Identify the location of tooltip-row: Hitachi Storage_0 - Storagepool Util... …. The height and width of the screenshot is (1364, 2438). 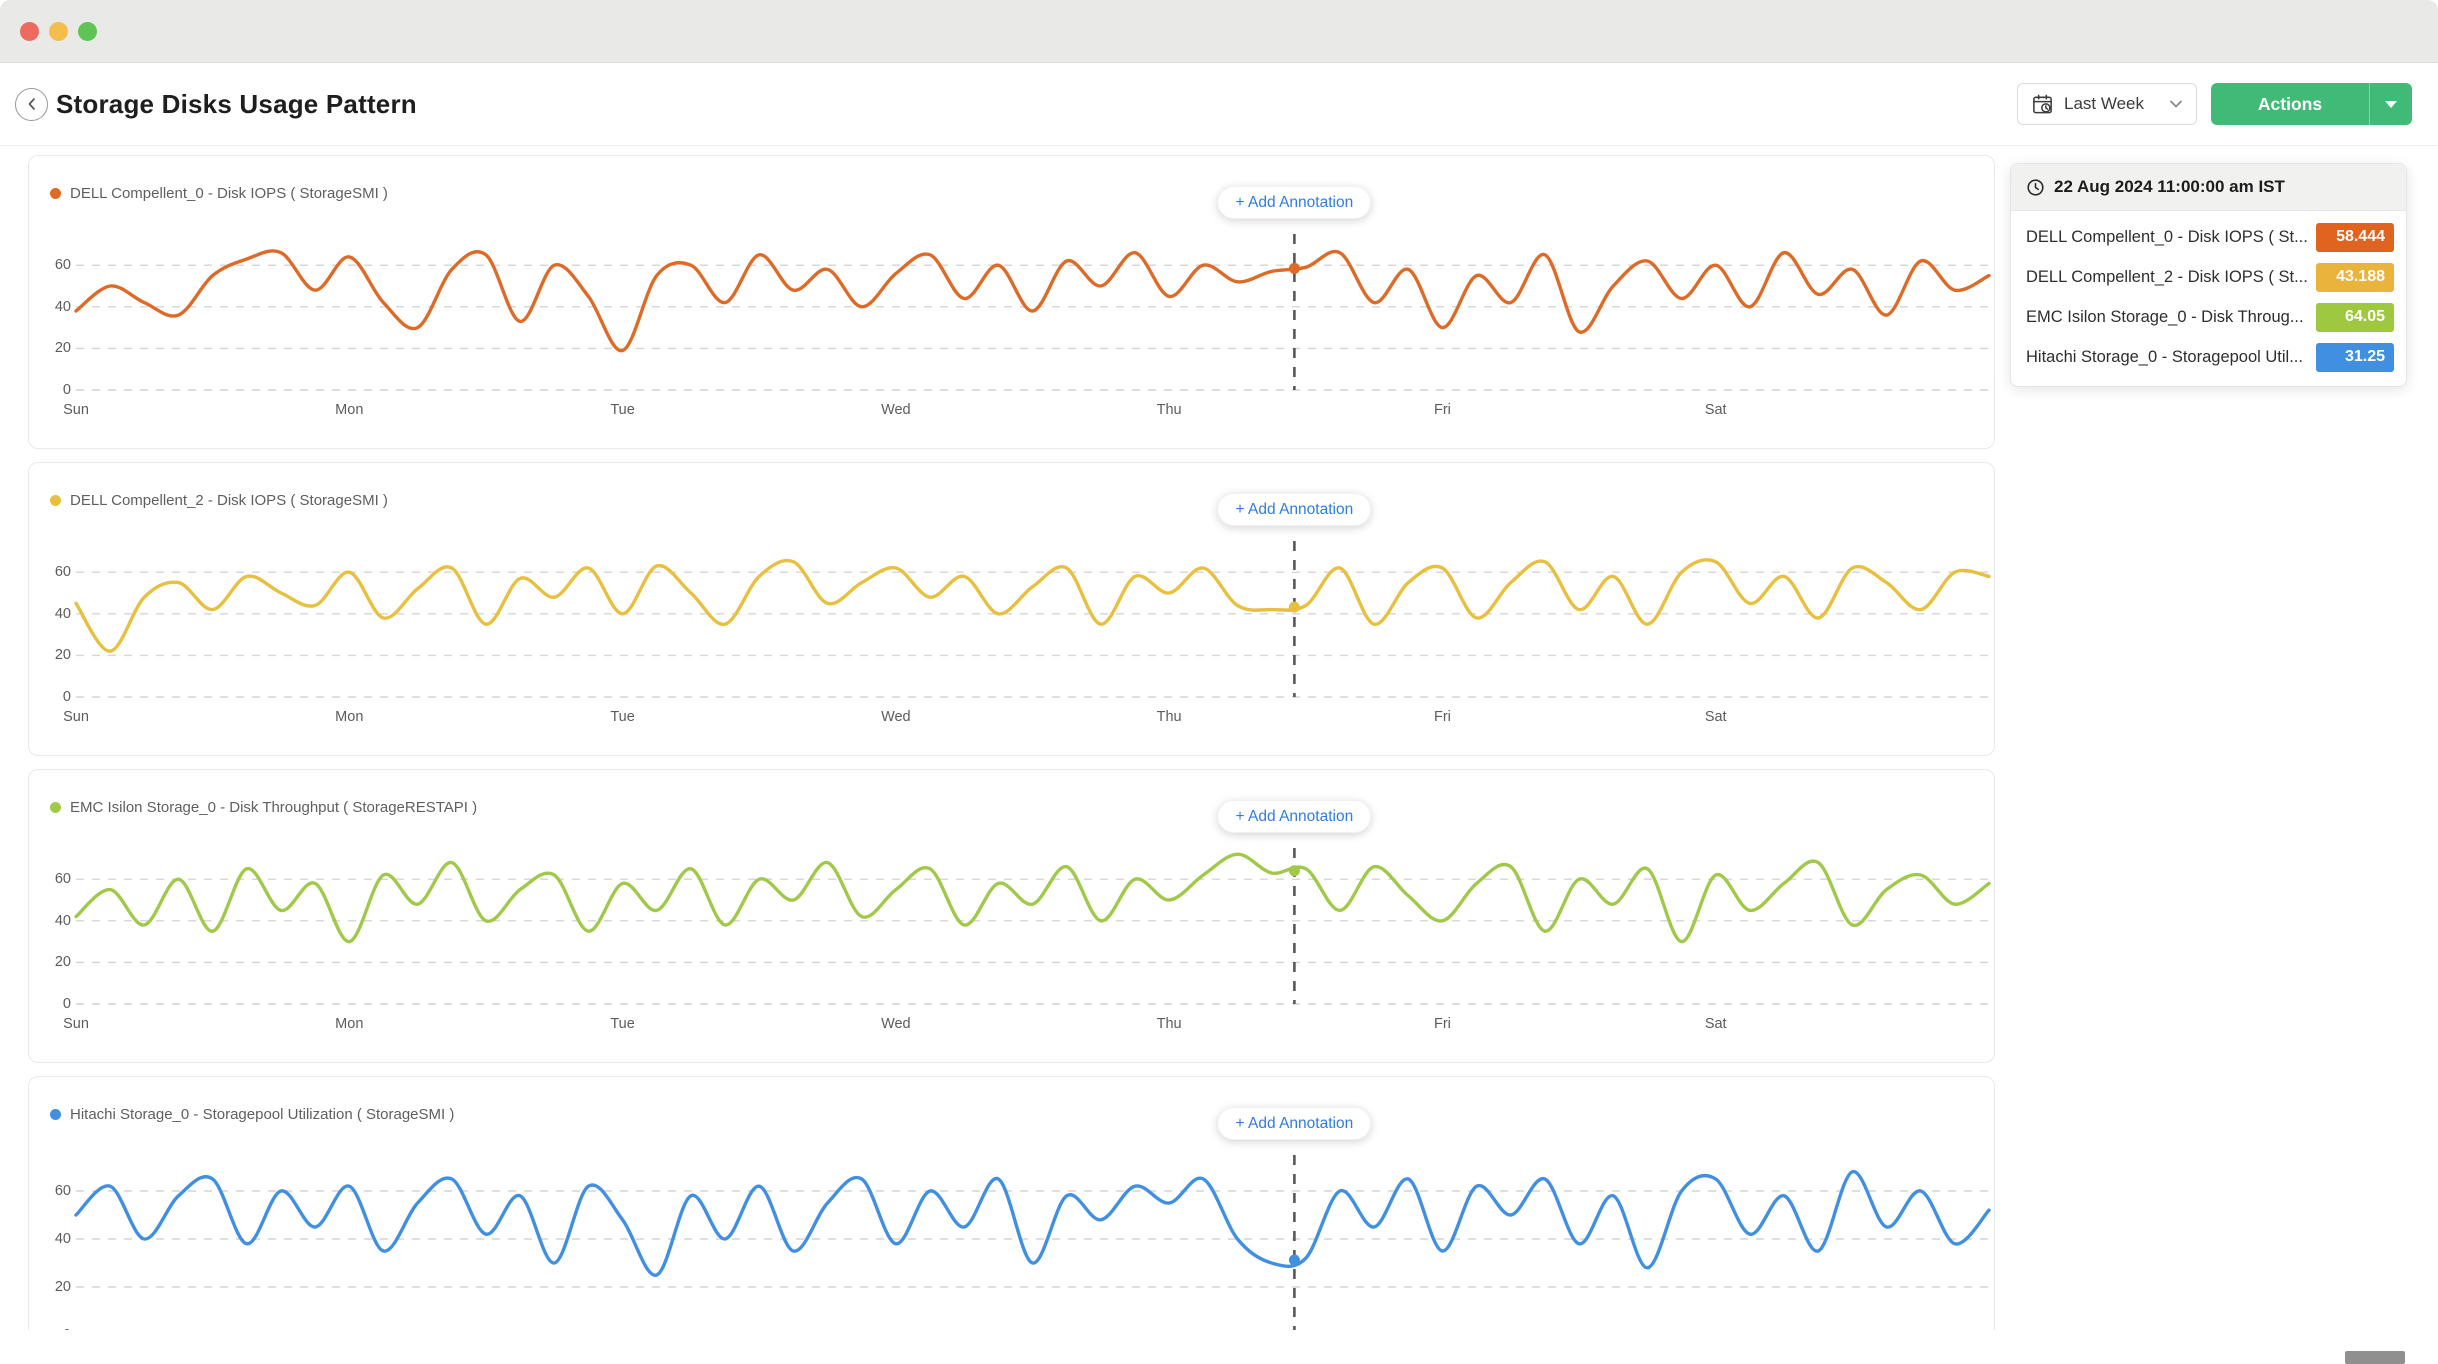
(2210, 357).